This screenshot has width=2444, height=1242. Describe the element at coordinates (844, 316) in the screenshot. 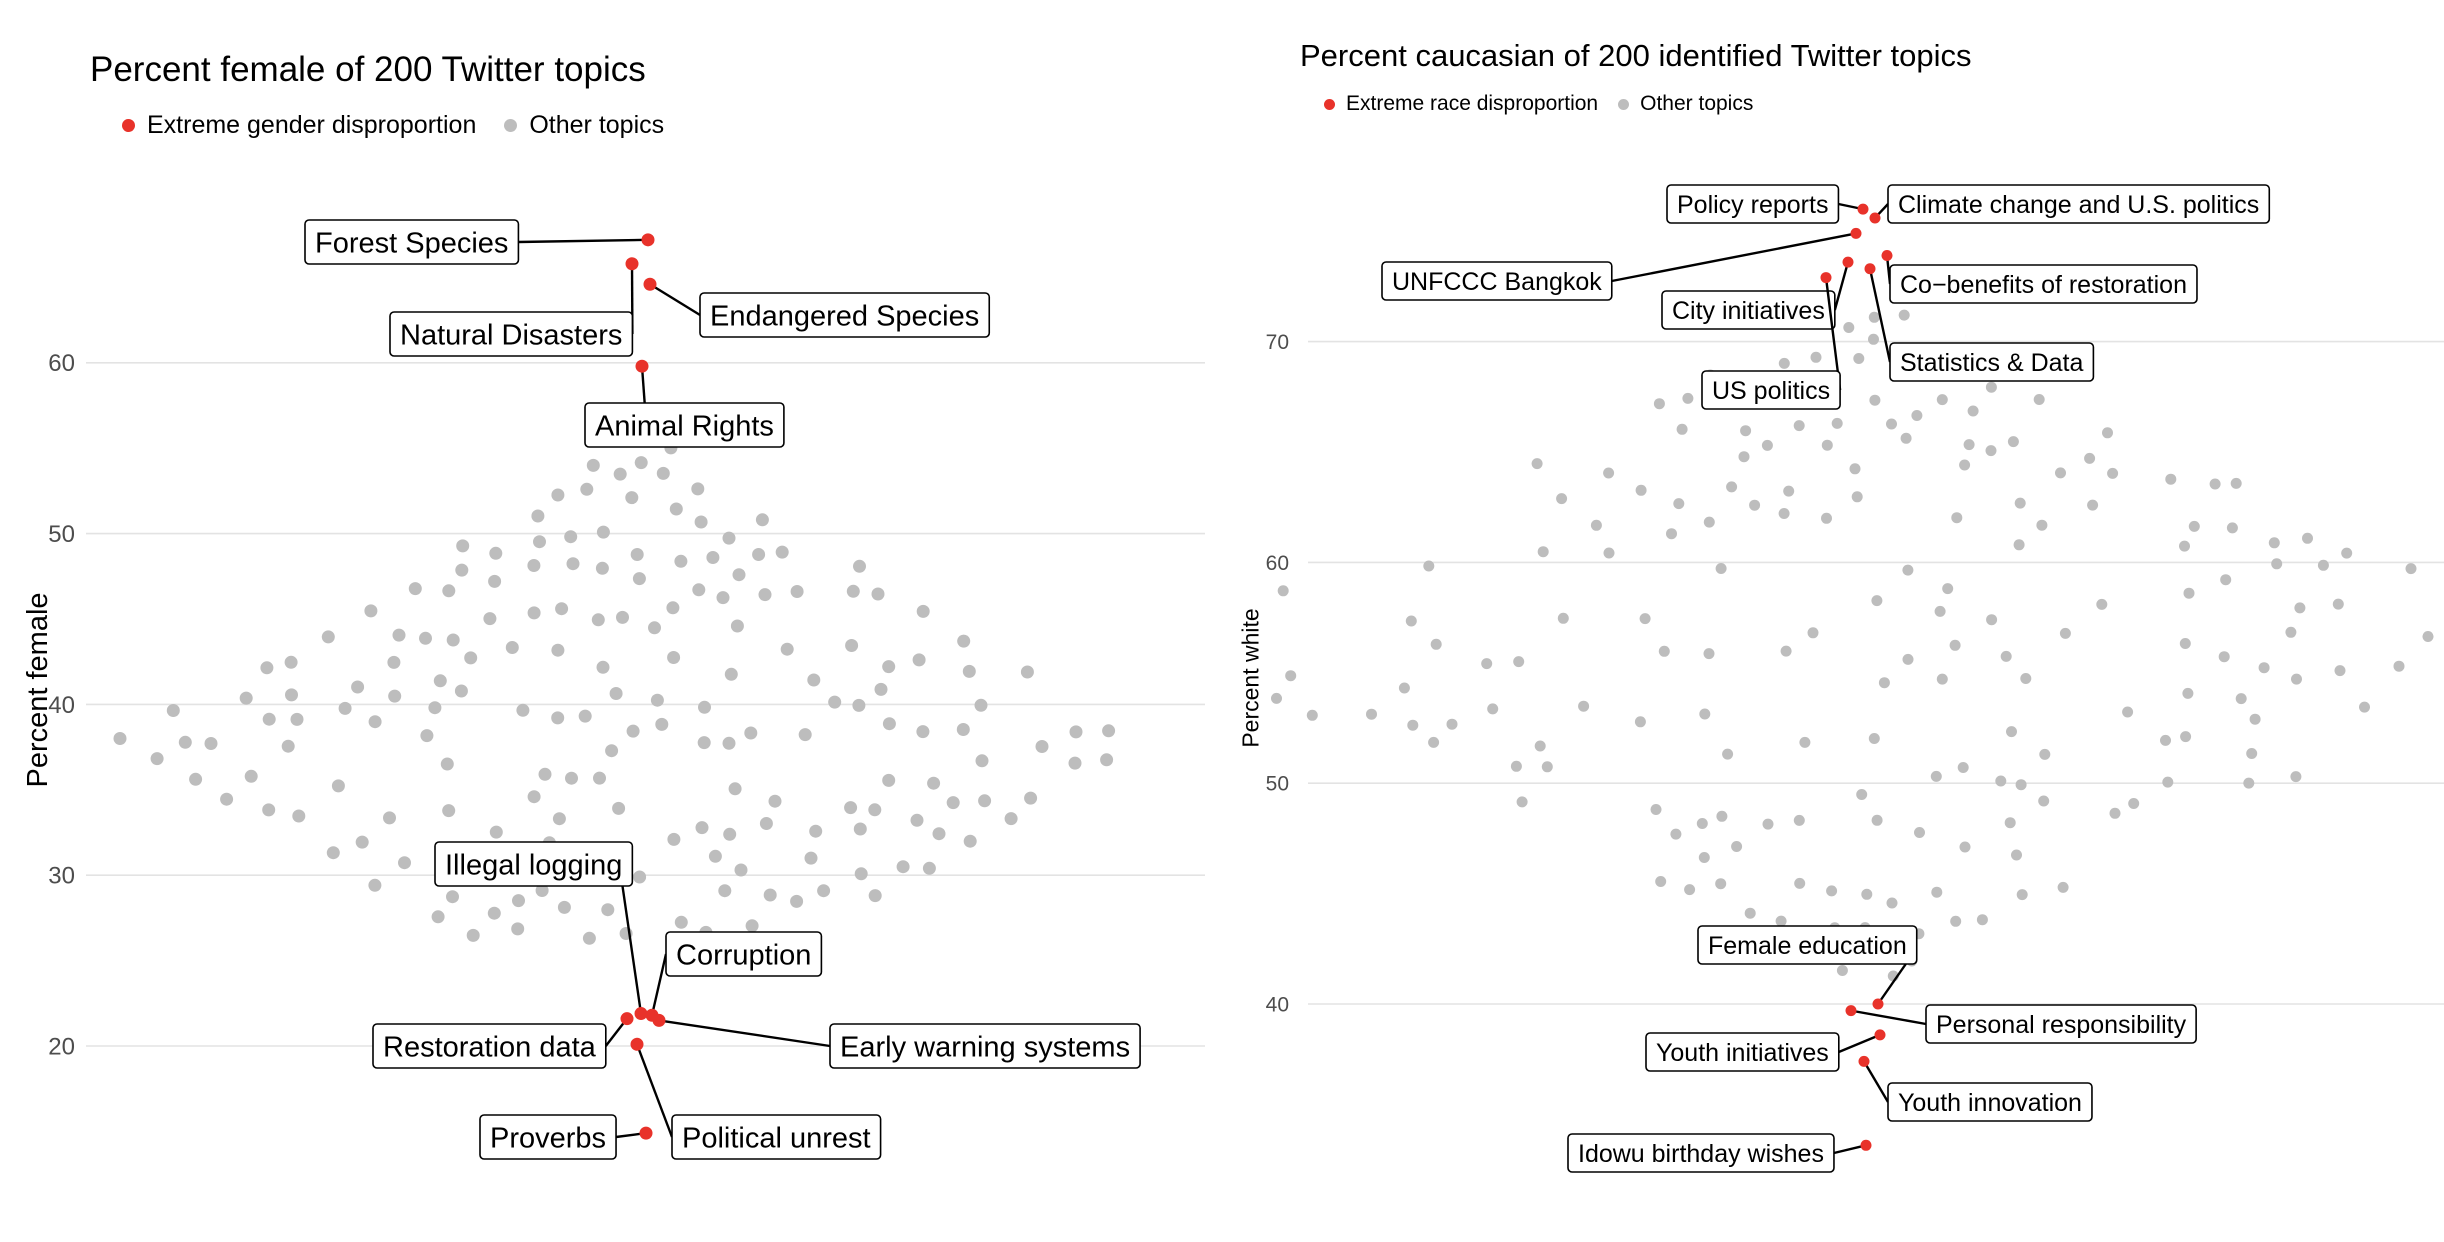

I see `topic-label: Endangered Species` at that location.